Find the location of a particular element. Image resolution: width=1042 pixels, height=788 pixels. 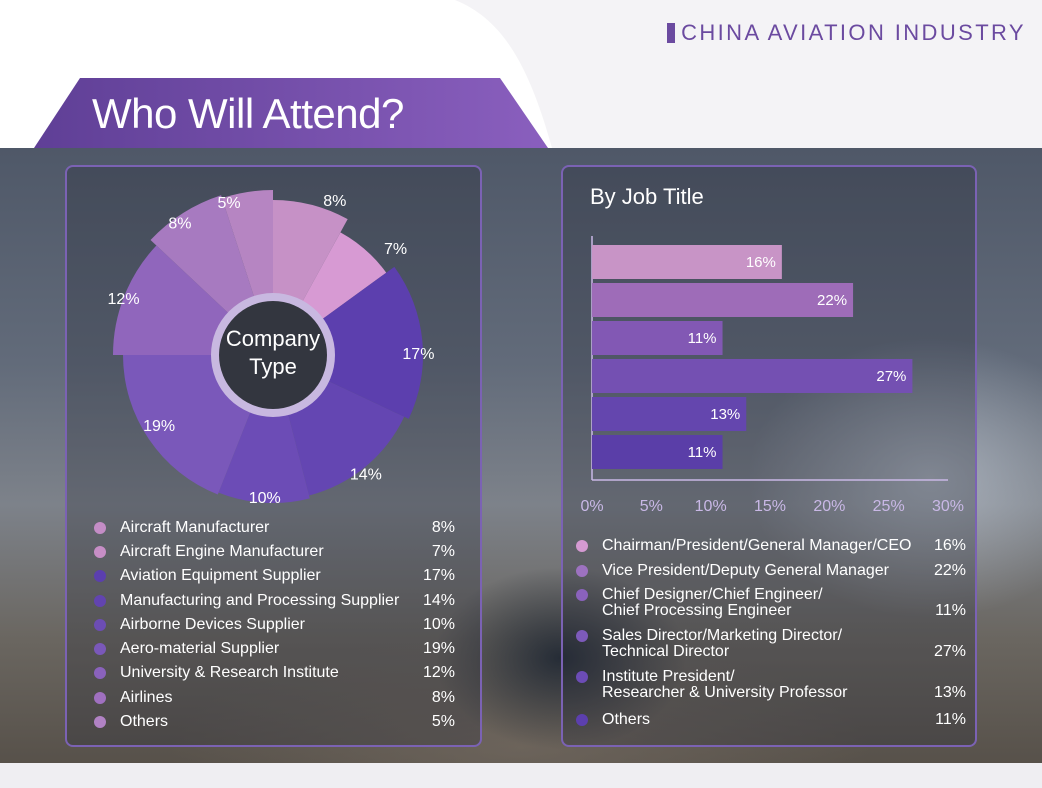

legend-item: Aircraft Engine Manufacturer 7% is located at coordinates (274, 552).